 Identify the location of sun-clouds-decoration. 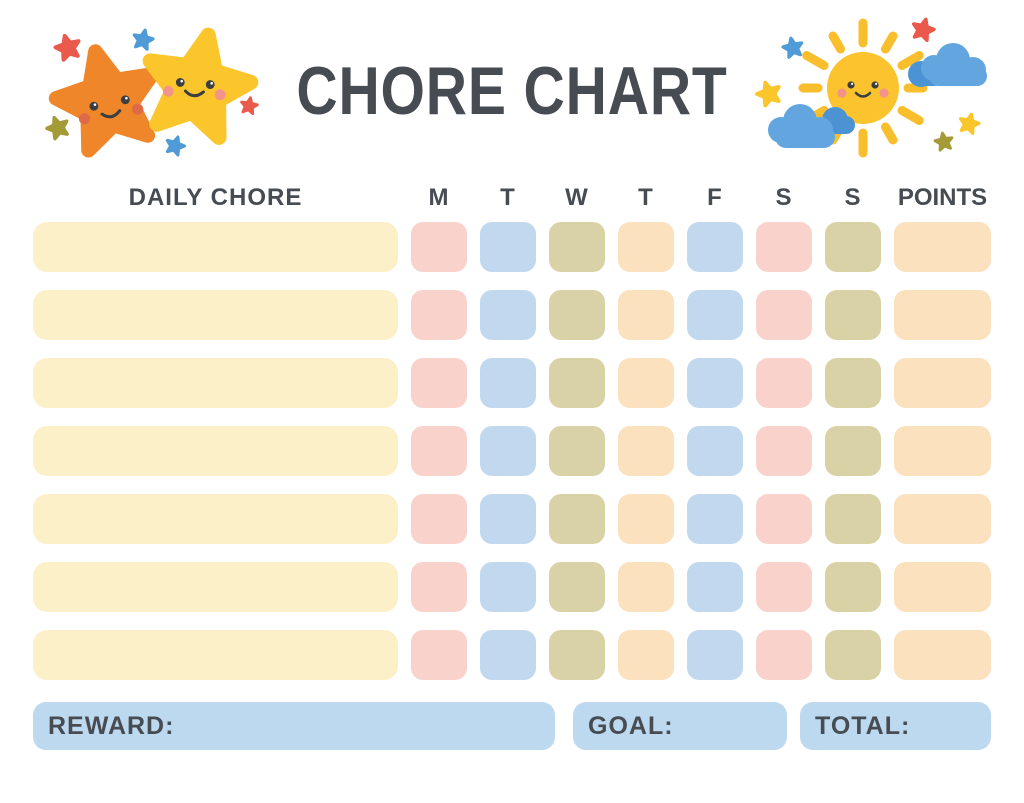
(870, 86).